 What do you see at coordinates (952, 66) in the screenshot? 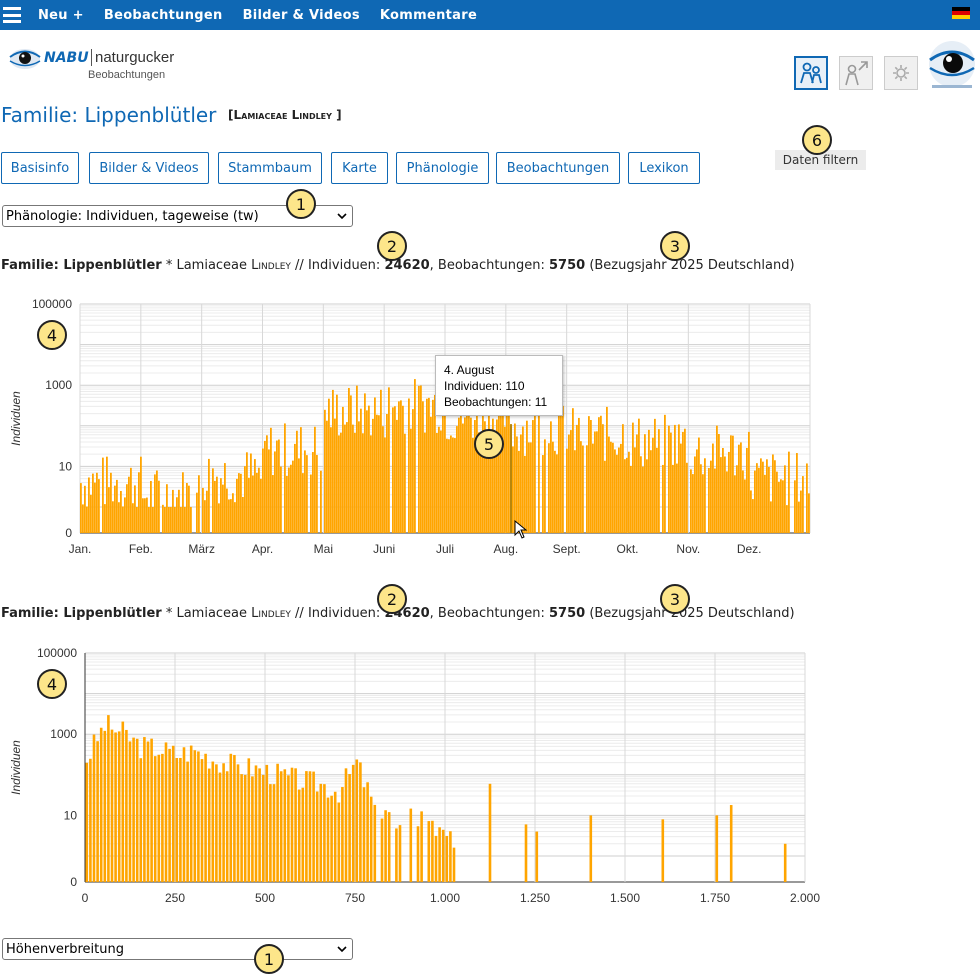
I see `naturgucker-app-logo` at bounding box center [952, 66].